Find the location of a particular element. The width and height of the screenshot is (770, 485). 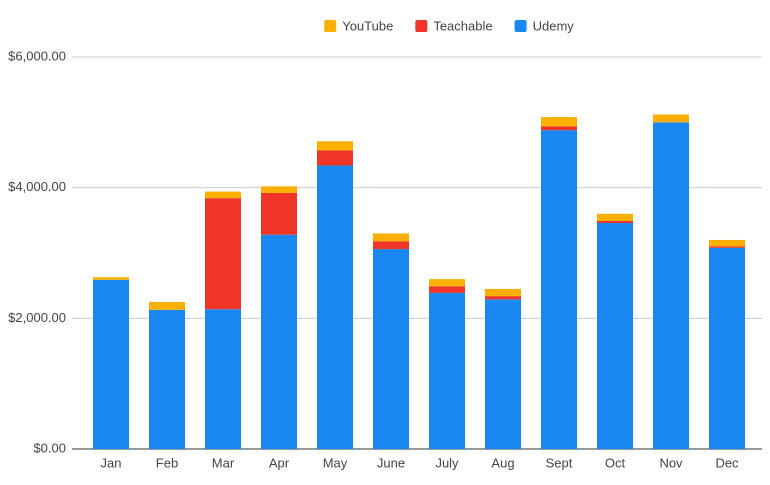

x-tick-label: Feb is located at coordinates (167, 462).